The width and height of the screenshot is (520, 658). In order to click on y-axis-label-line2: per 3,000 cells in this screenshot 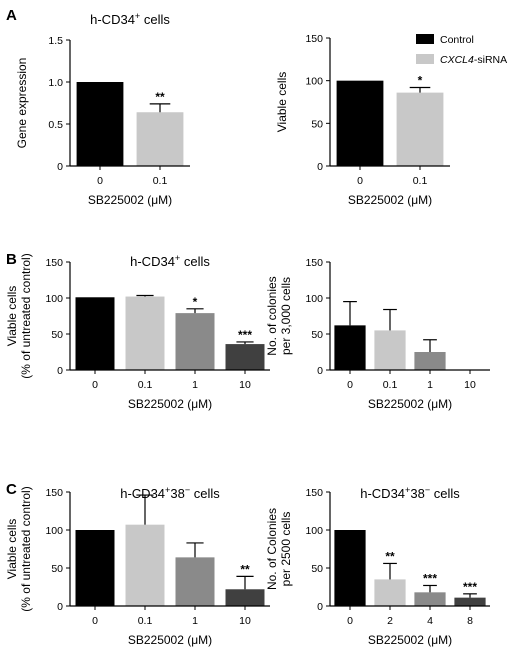, I will do `click(286, 316)`.